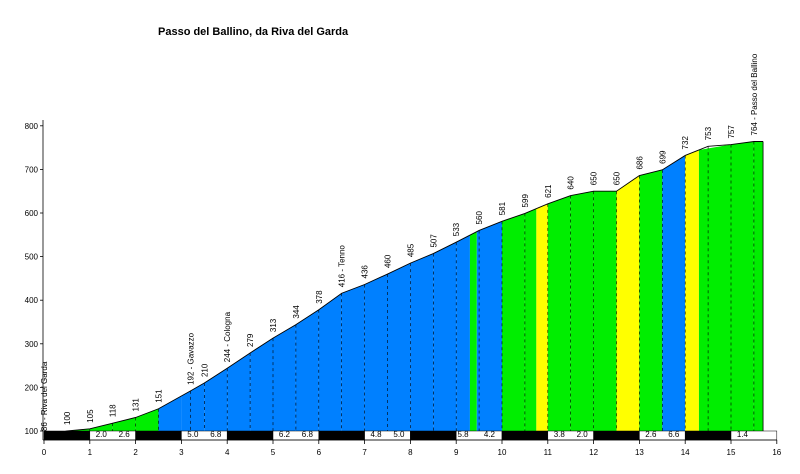 The height and width of the screenshot is (474, 800). What do you see at coordinates (731, 132) in the screenshot?
I see `elevation-label: 757` at bounding box center [731, 132].